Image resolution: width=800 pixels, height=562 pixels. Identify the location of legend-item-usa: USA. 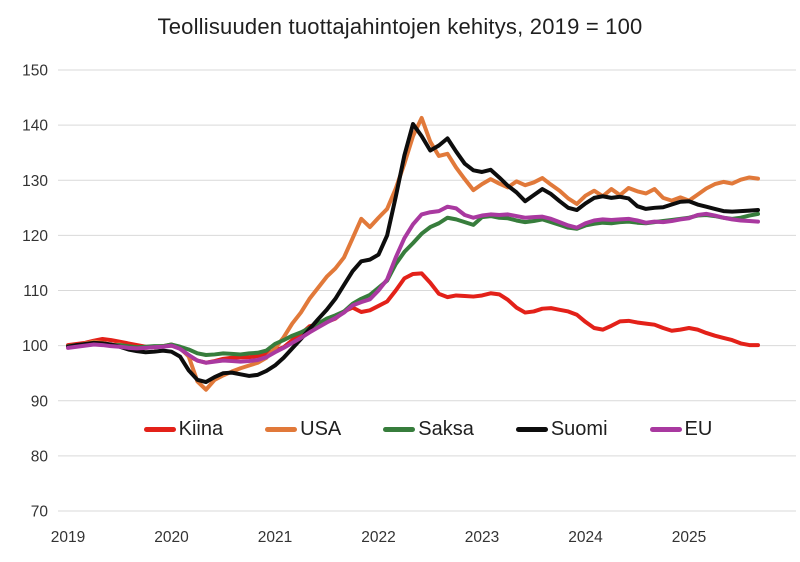
(303, 429).